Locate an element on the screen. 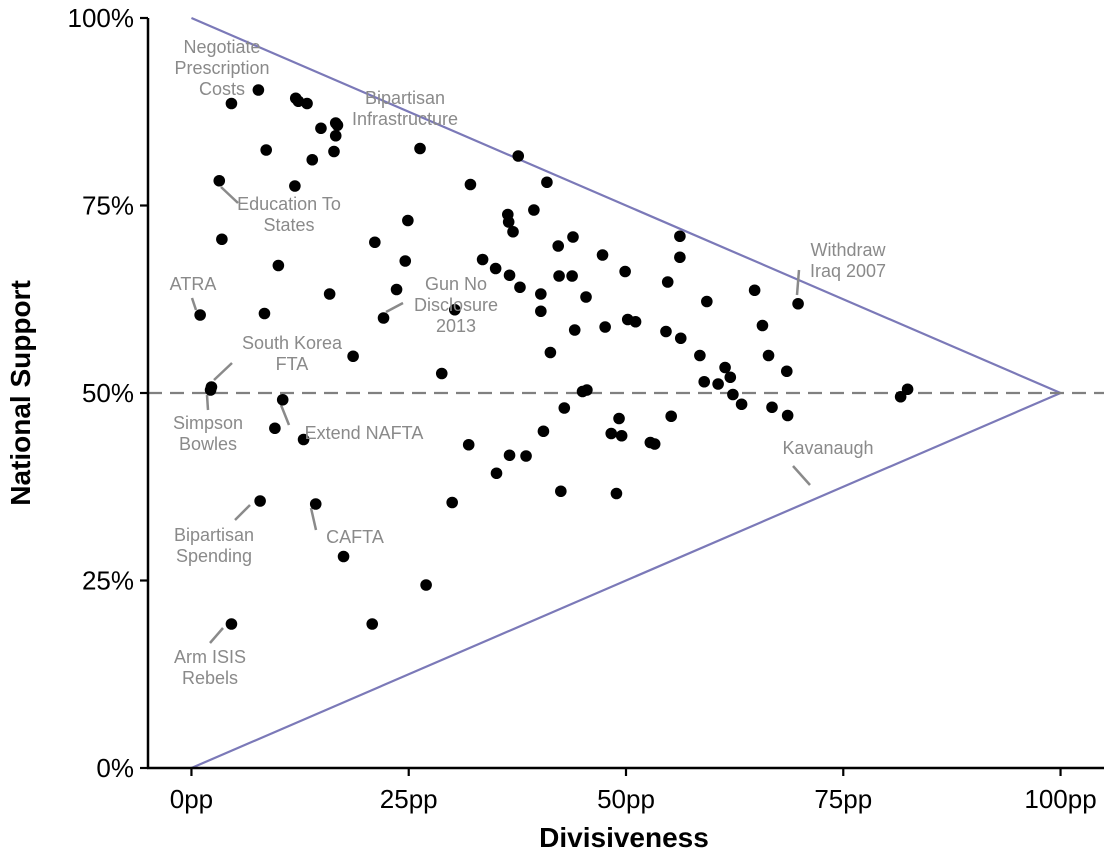 The image size is (1108, 862). x-tick-label: 0pp is located at coordinates (191, 799).